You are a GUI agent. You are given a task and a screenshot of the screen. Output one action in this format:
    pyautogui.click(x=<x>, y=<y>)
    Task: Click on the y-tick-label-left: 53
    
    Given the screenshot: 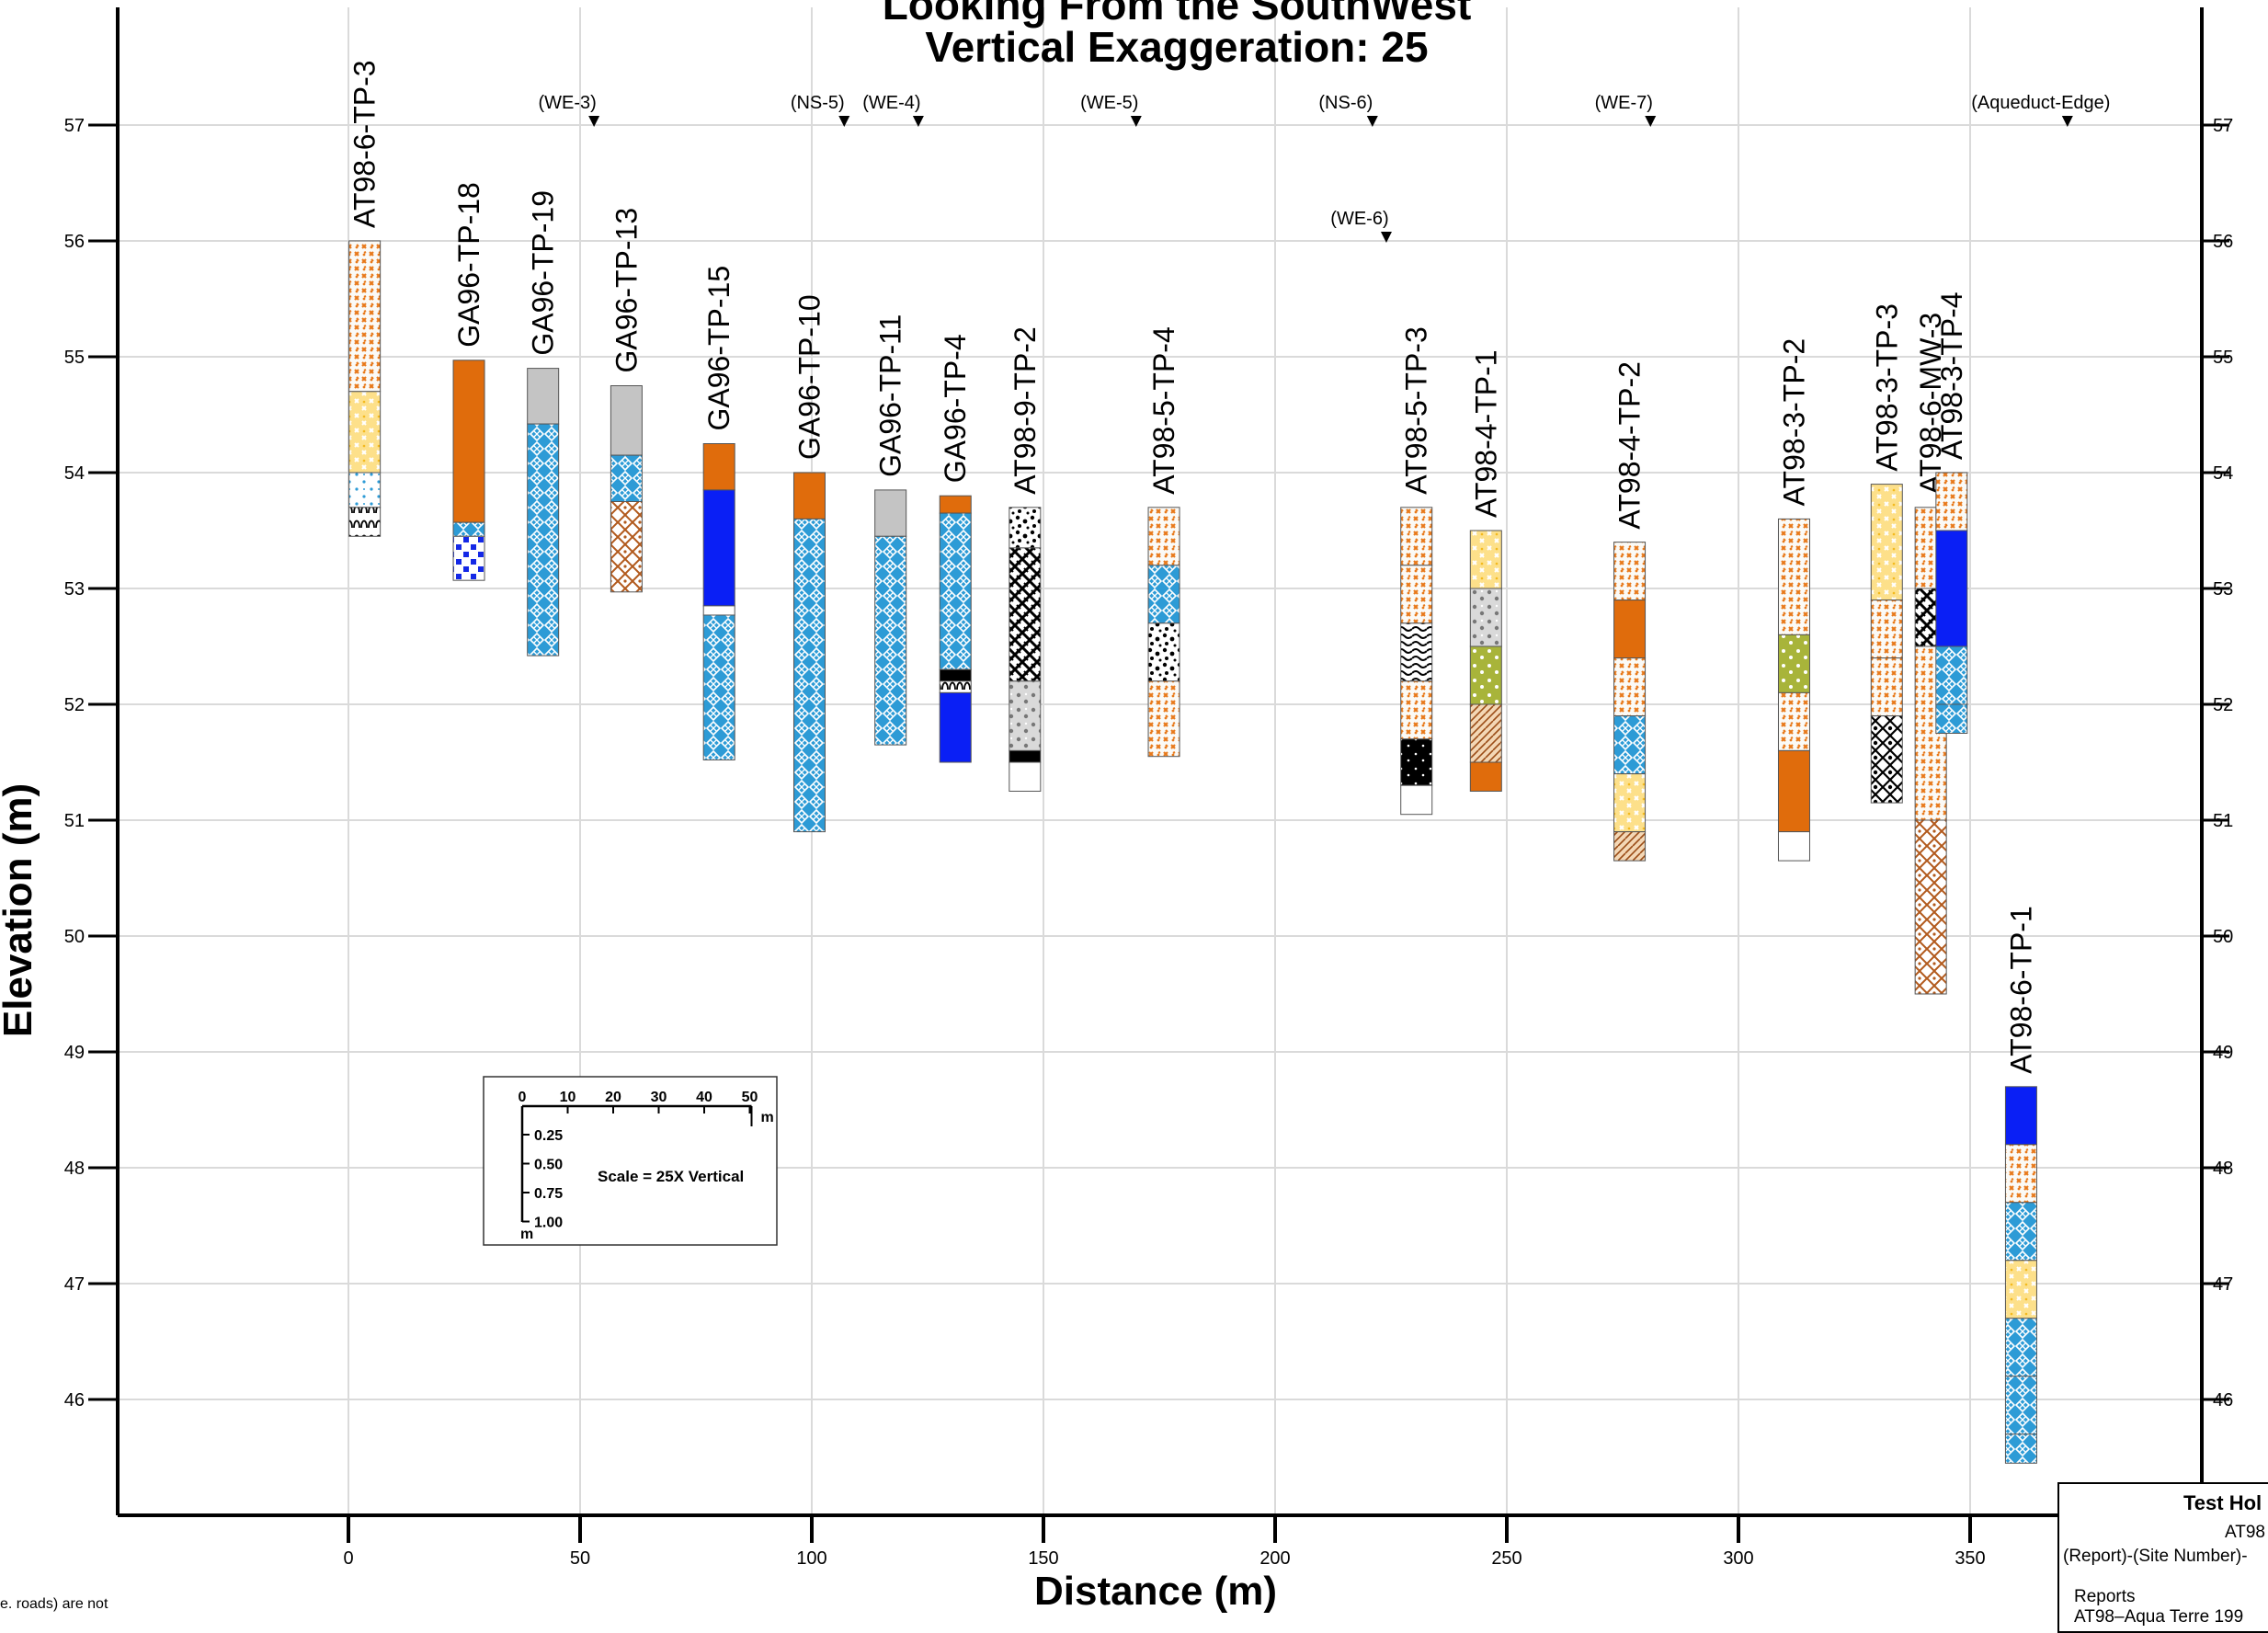 What is the action you would take?
    pyautogui.click(x=74, y=589)
    